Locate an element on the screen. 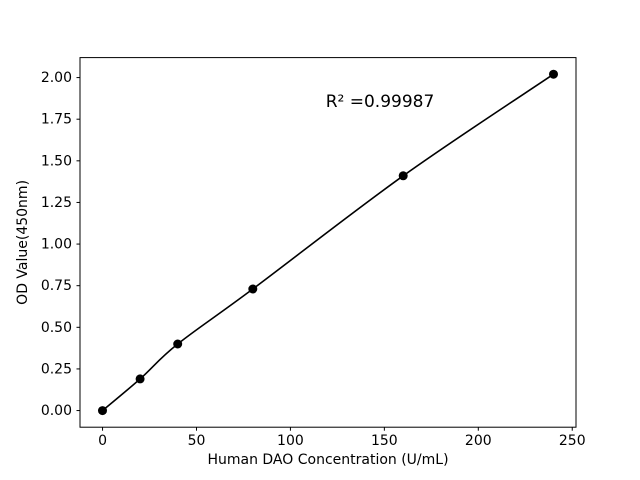  y-tick-label: 0.25 is located at coordinates (56, 369).